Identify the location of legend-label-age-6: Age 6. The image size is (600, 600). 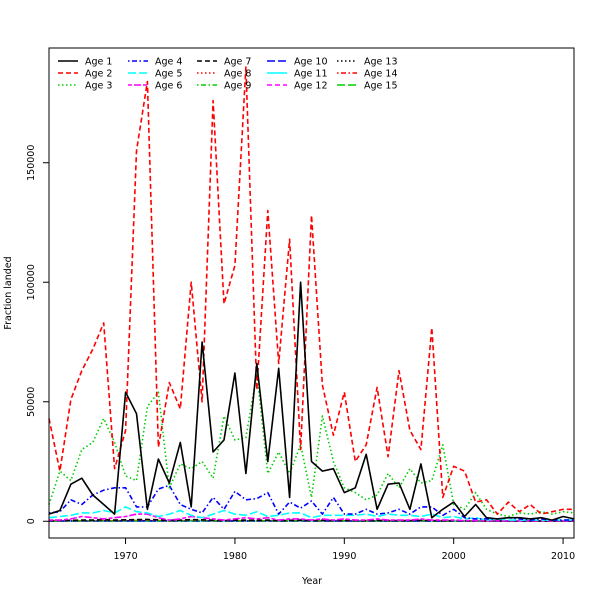
(168, 86).